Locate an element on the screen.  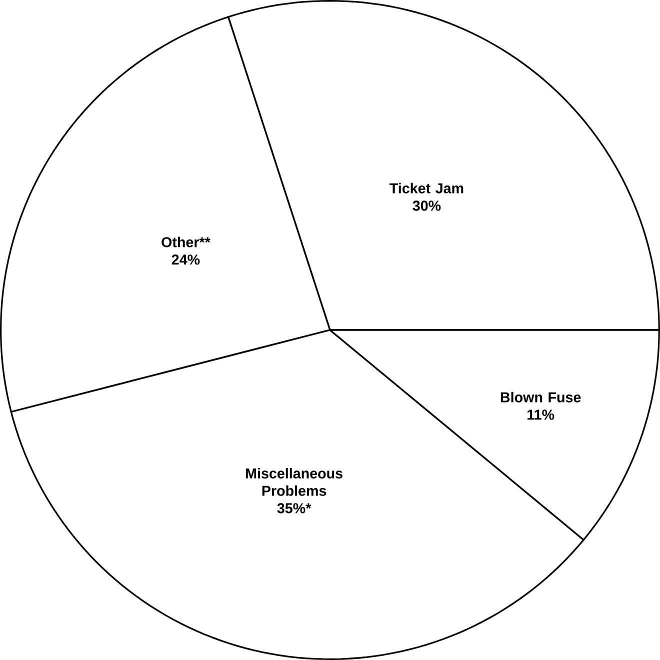
data-label: 24% is located at coordinates (186, 259).